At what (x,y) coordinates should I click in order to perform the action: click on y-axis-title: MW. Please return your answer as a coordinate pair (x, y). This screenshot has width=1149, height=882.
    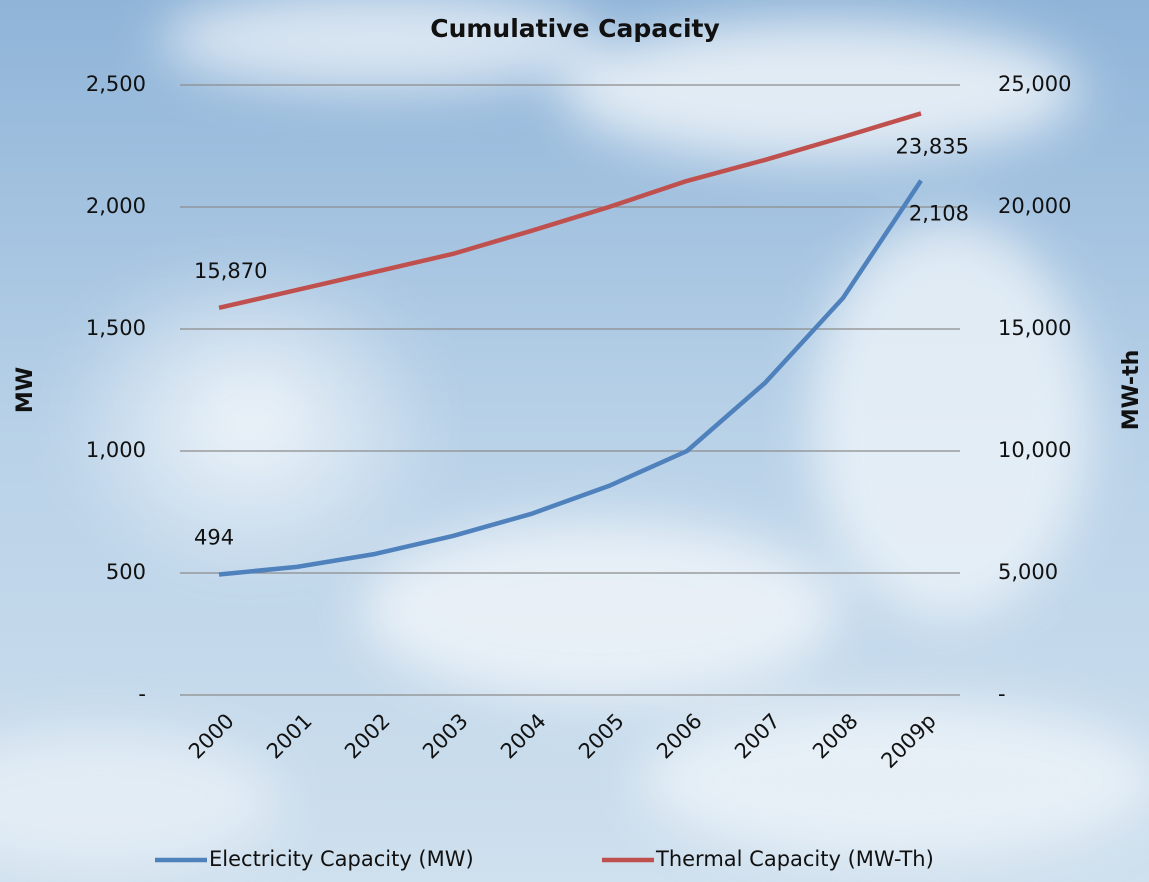
    Looking at the image, I should click on (25, 390).